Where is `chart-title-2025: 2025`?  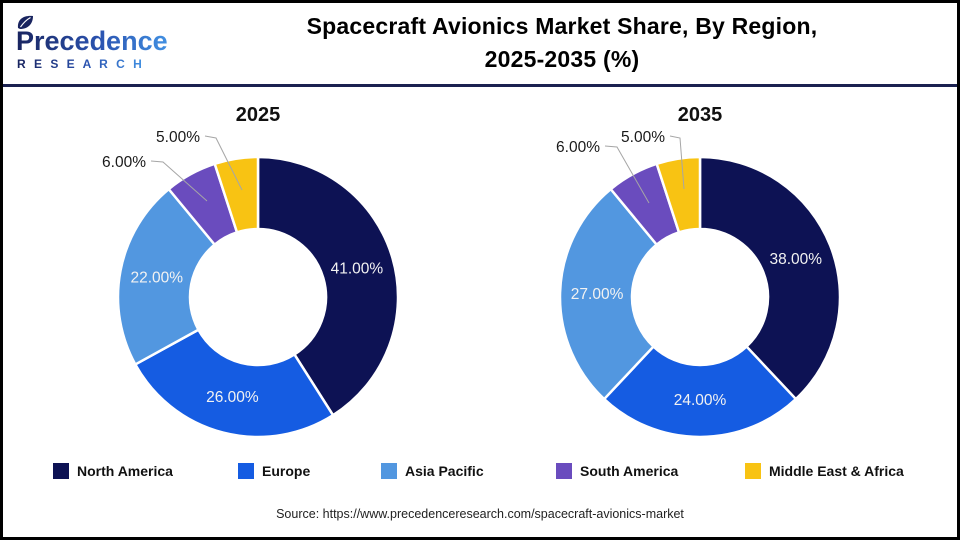
chart-title-2025: 2025 is located at coordinates (258, 115).